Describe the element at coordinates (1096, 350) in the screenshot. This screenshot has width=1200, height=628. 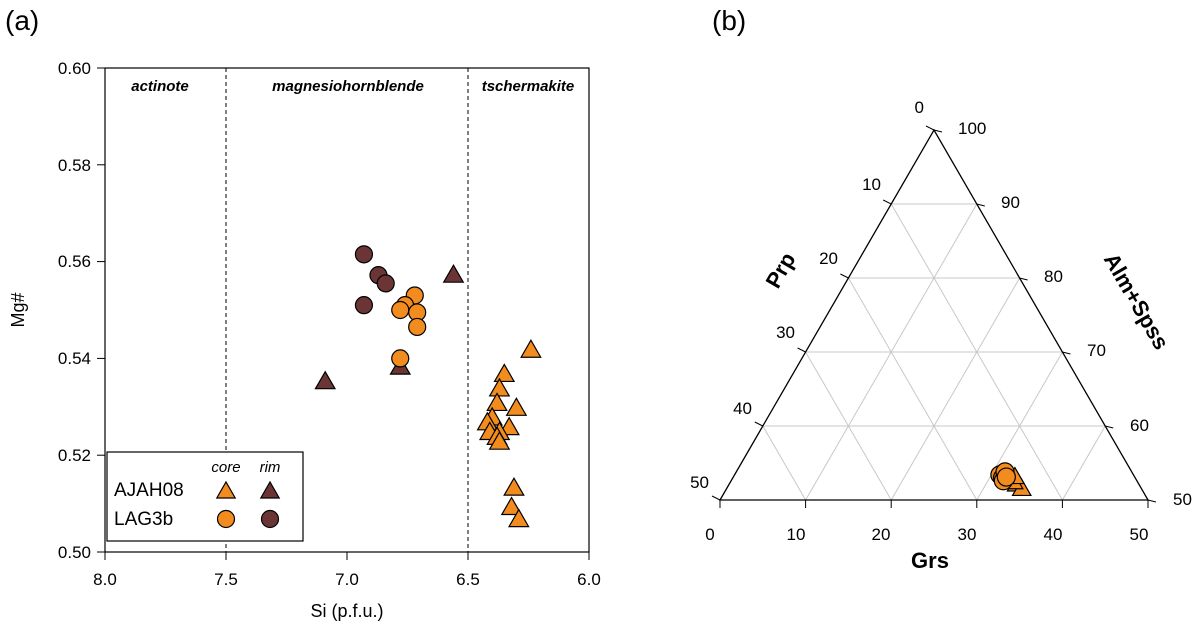
I see `alm-tick-label: 70` at that location.